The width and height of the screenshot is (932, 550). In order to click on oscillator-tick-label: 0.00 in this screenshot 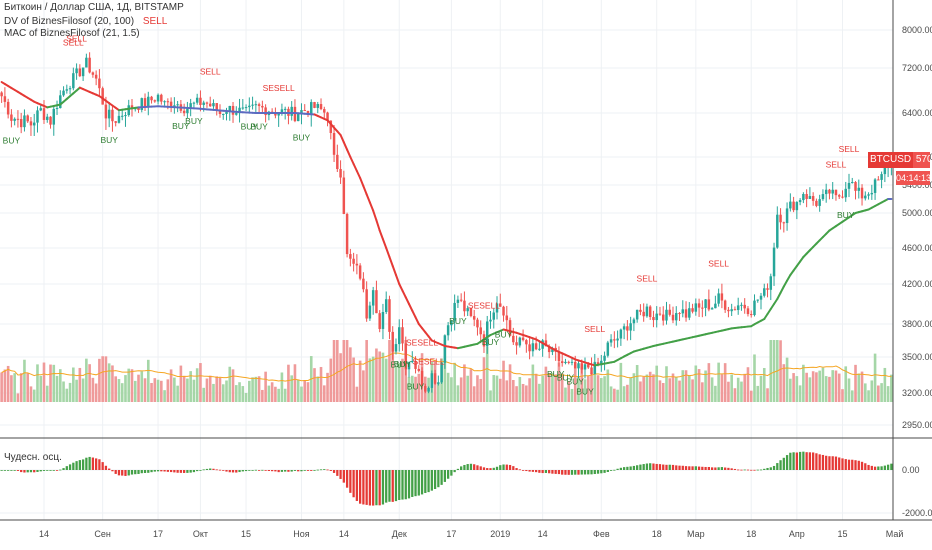, I will do `click(911, 470)`.